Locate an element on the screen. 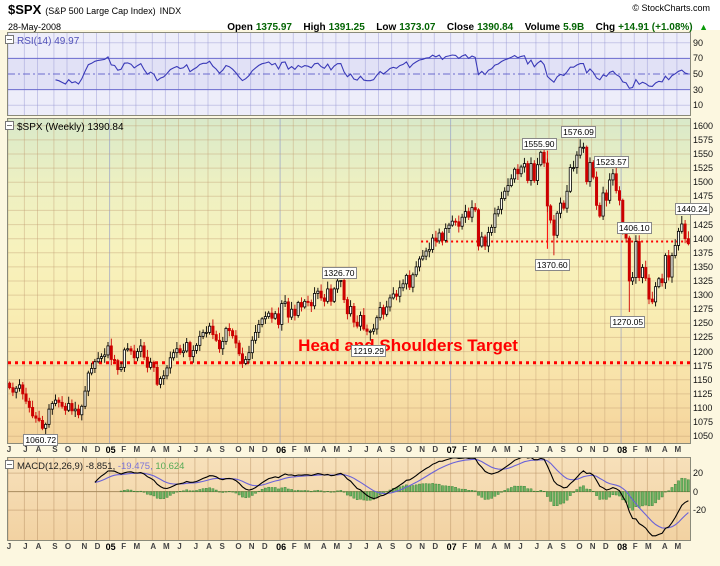  macd-legend: MACD(12,26,9) -8.851, -19.475, 10.624 is located at coordinates (94, 466).